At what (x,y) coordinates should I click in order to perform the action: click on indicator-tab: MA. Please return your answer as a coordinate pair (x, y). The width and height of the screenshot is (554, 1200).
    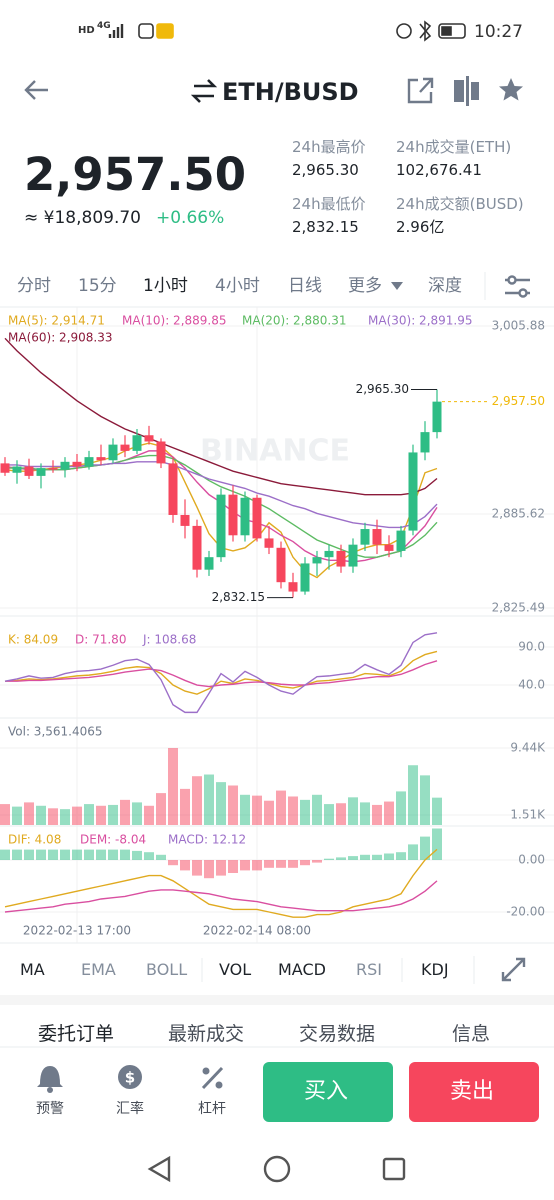
    Looking at the image, I should click on (32, 969).